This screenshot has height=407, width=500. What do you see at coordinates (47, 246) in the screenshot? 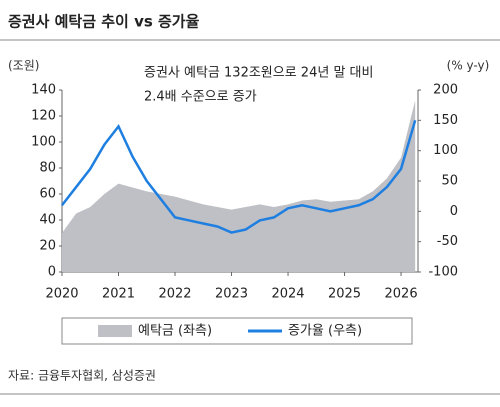
I see `y-tick-label: 20` at bounding box center [47, 246].